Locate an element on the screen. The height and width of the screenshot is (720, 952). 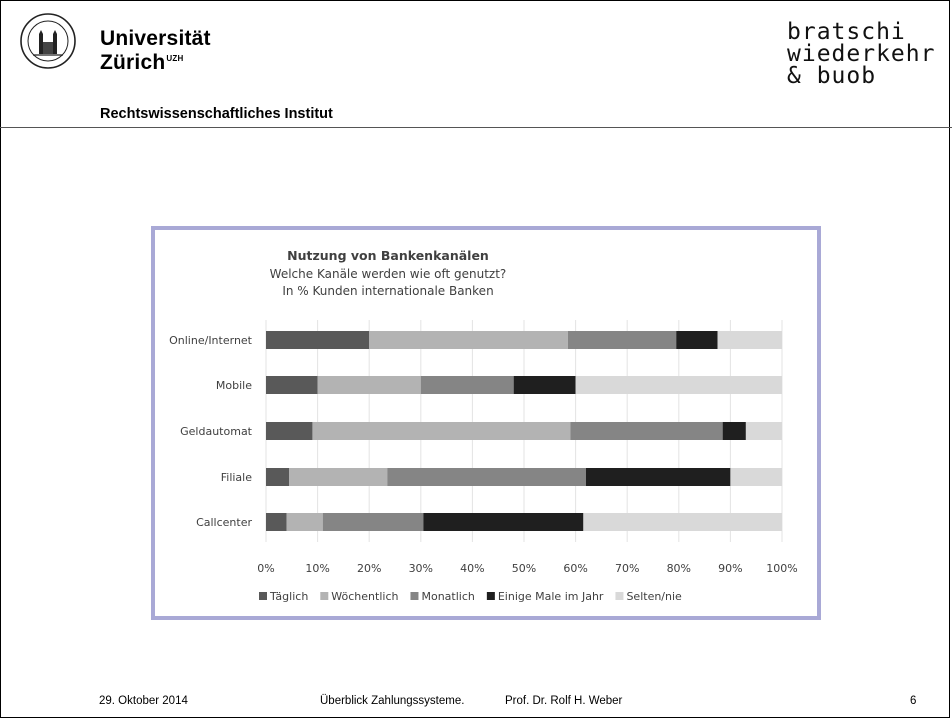
category-label: Callcenter is located at coordinates (224, 522).